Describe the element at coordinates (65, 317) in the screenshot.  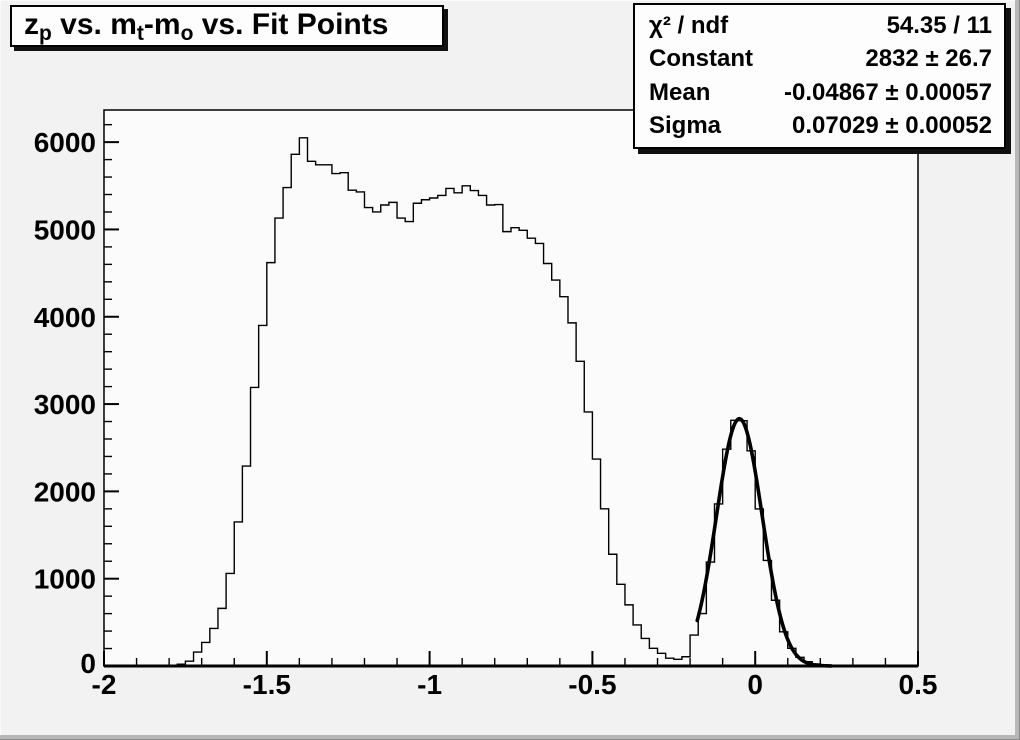
I see `y-tick-label: 4000` at that location.